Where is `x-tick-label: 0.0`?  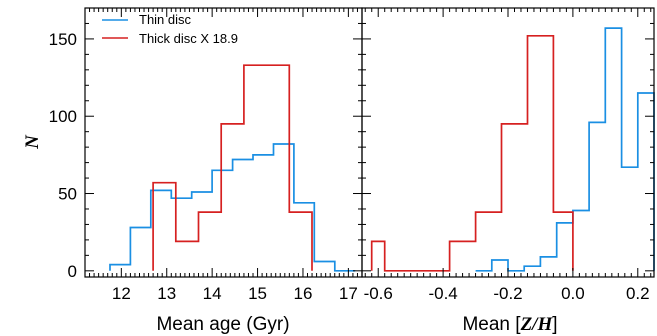
x-tick-label: 0.0 is located at coordinates (573, 293).